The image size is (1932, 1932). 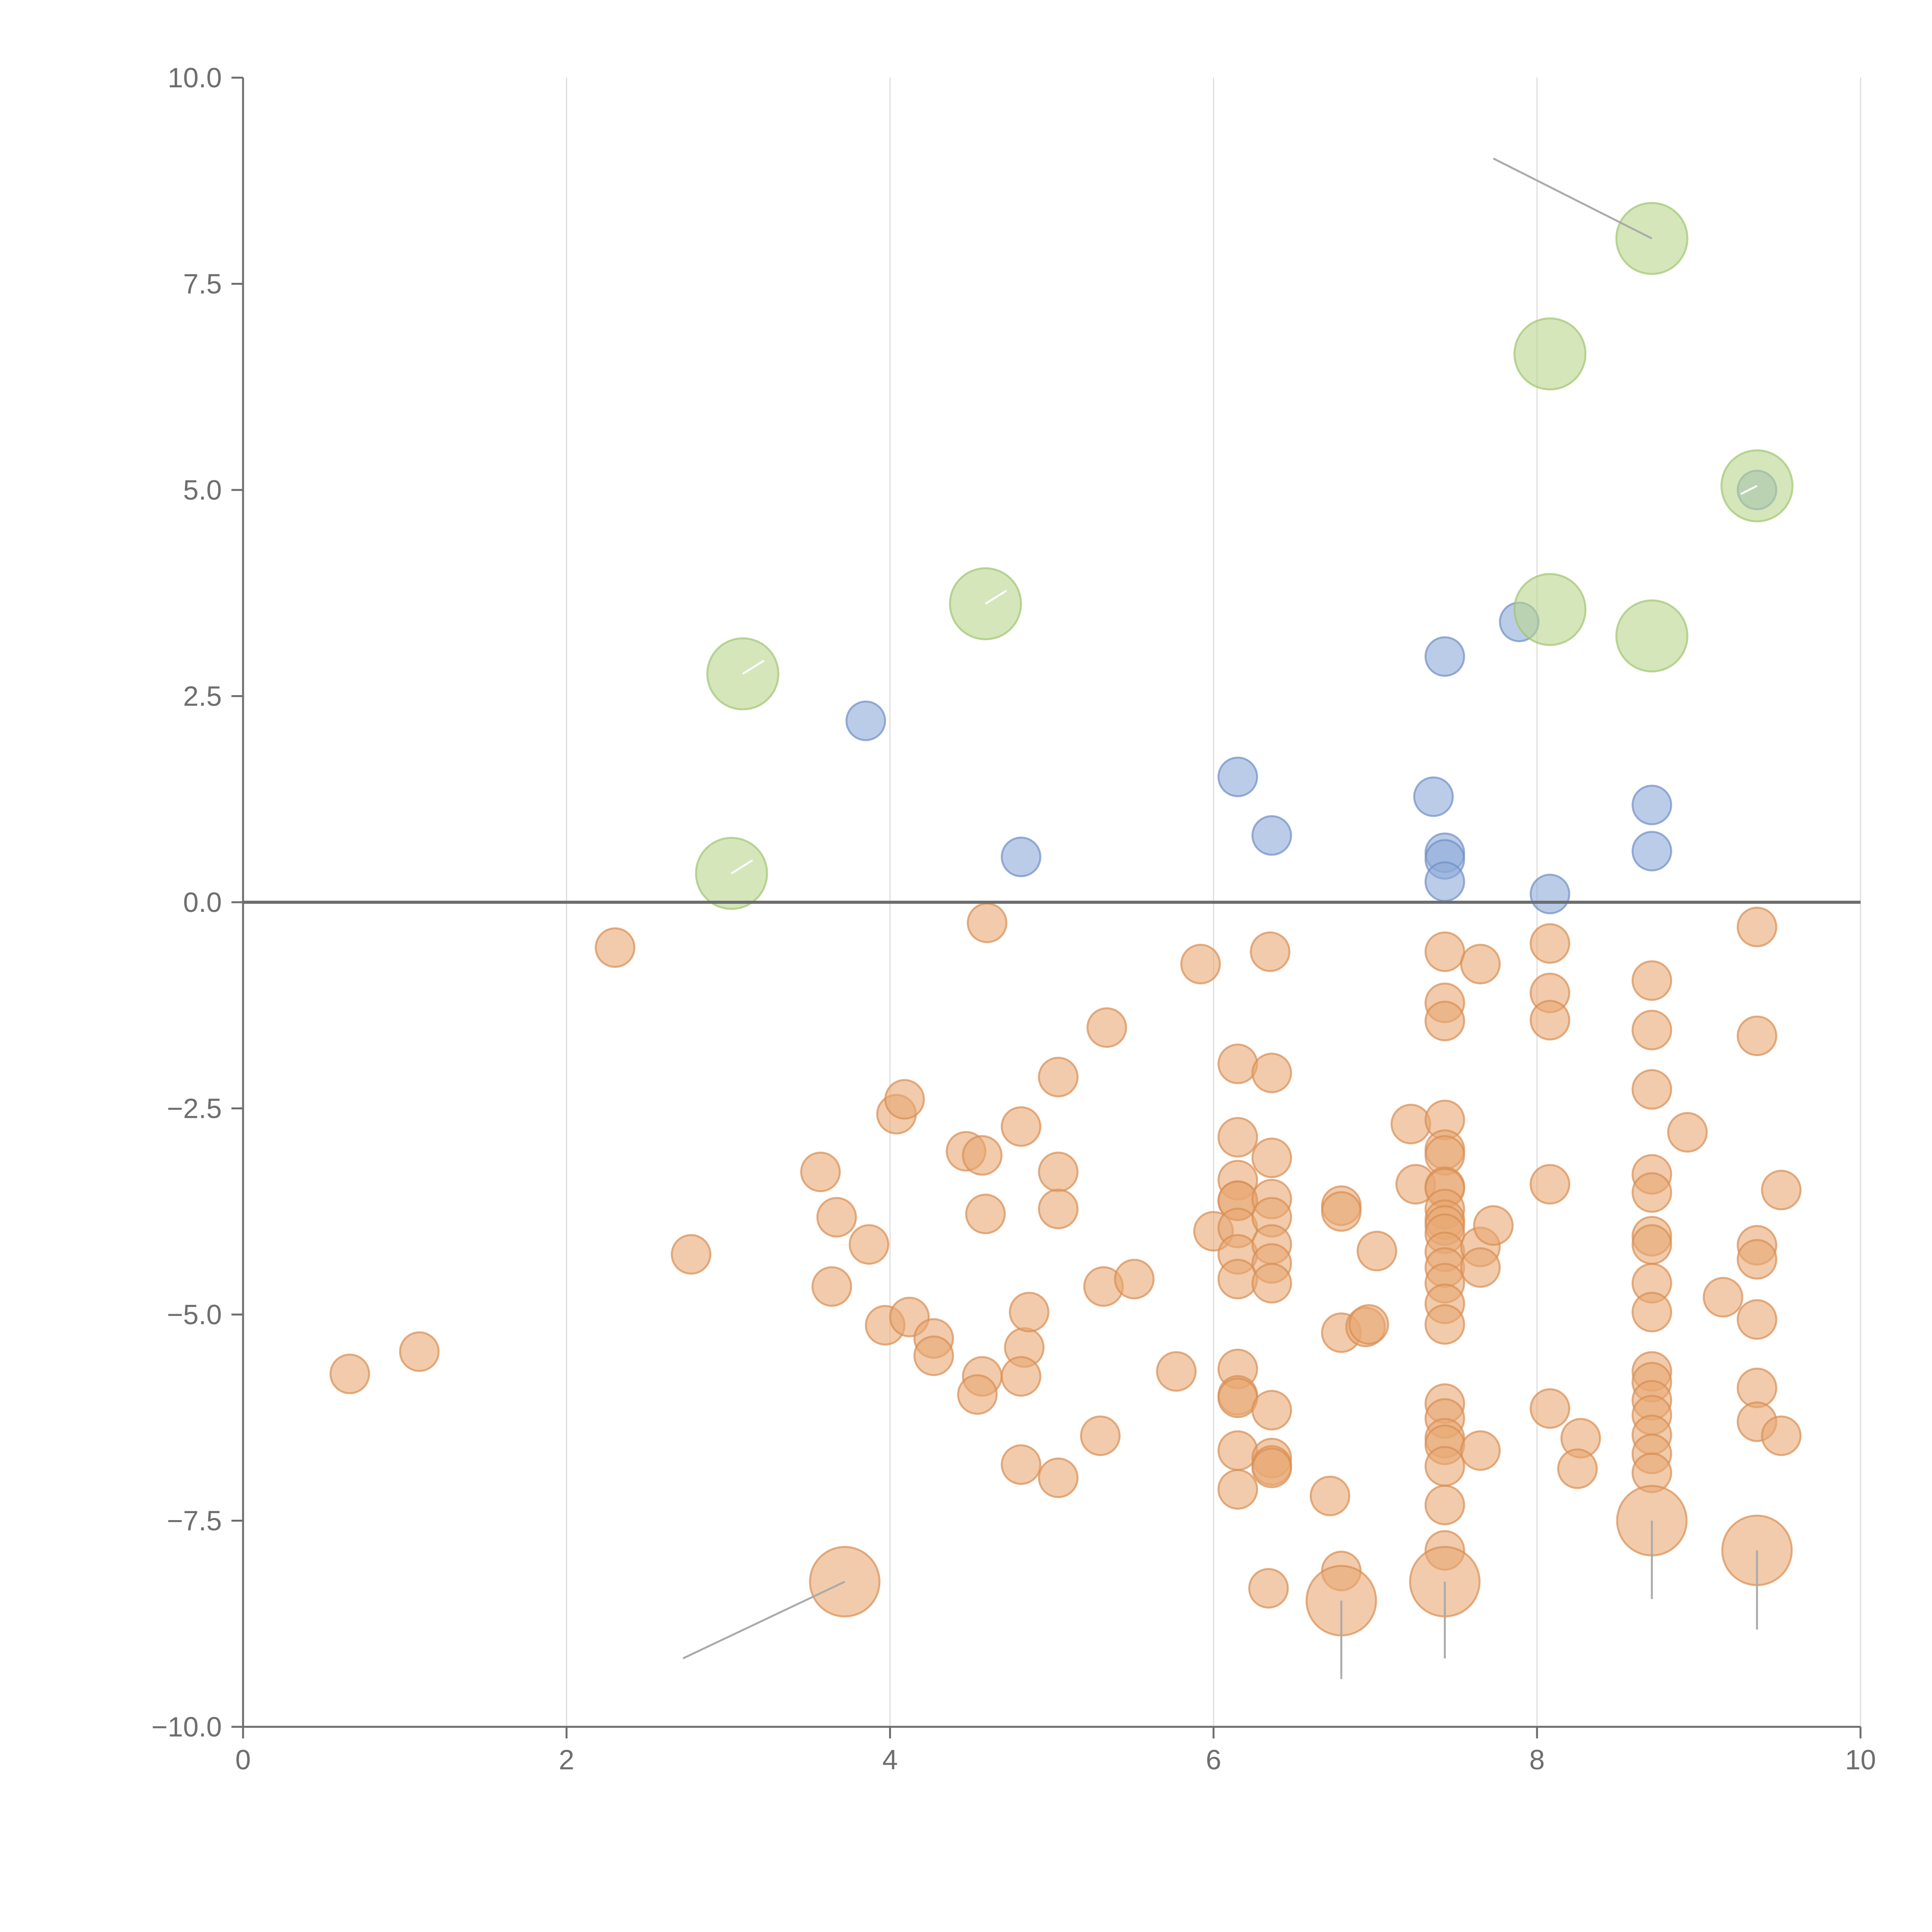 I want to click on x-tick-label: 2, so click(x=567, y=1760).